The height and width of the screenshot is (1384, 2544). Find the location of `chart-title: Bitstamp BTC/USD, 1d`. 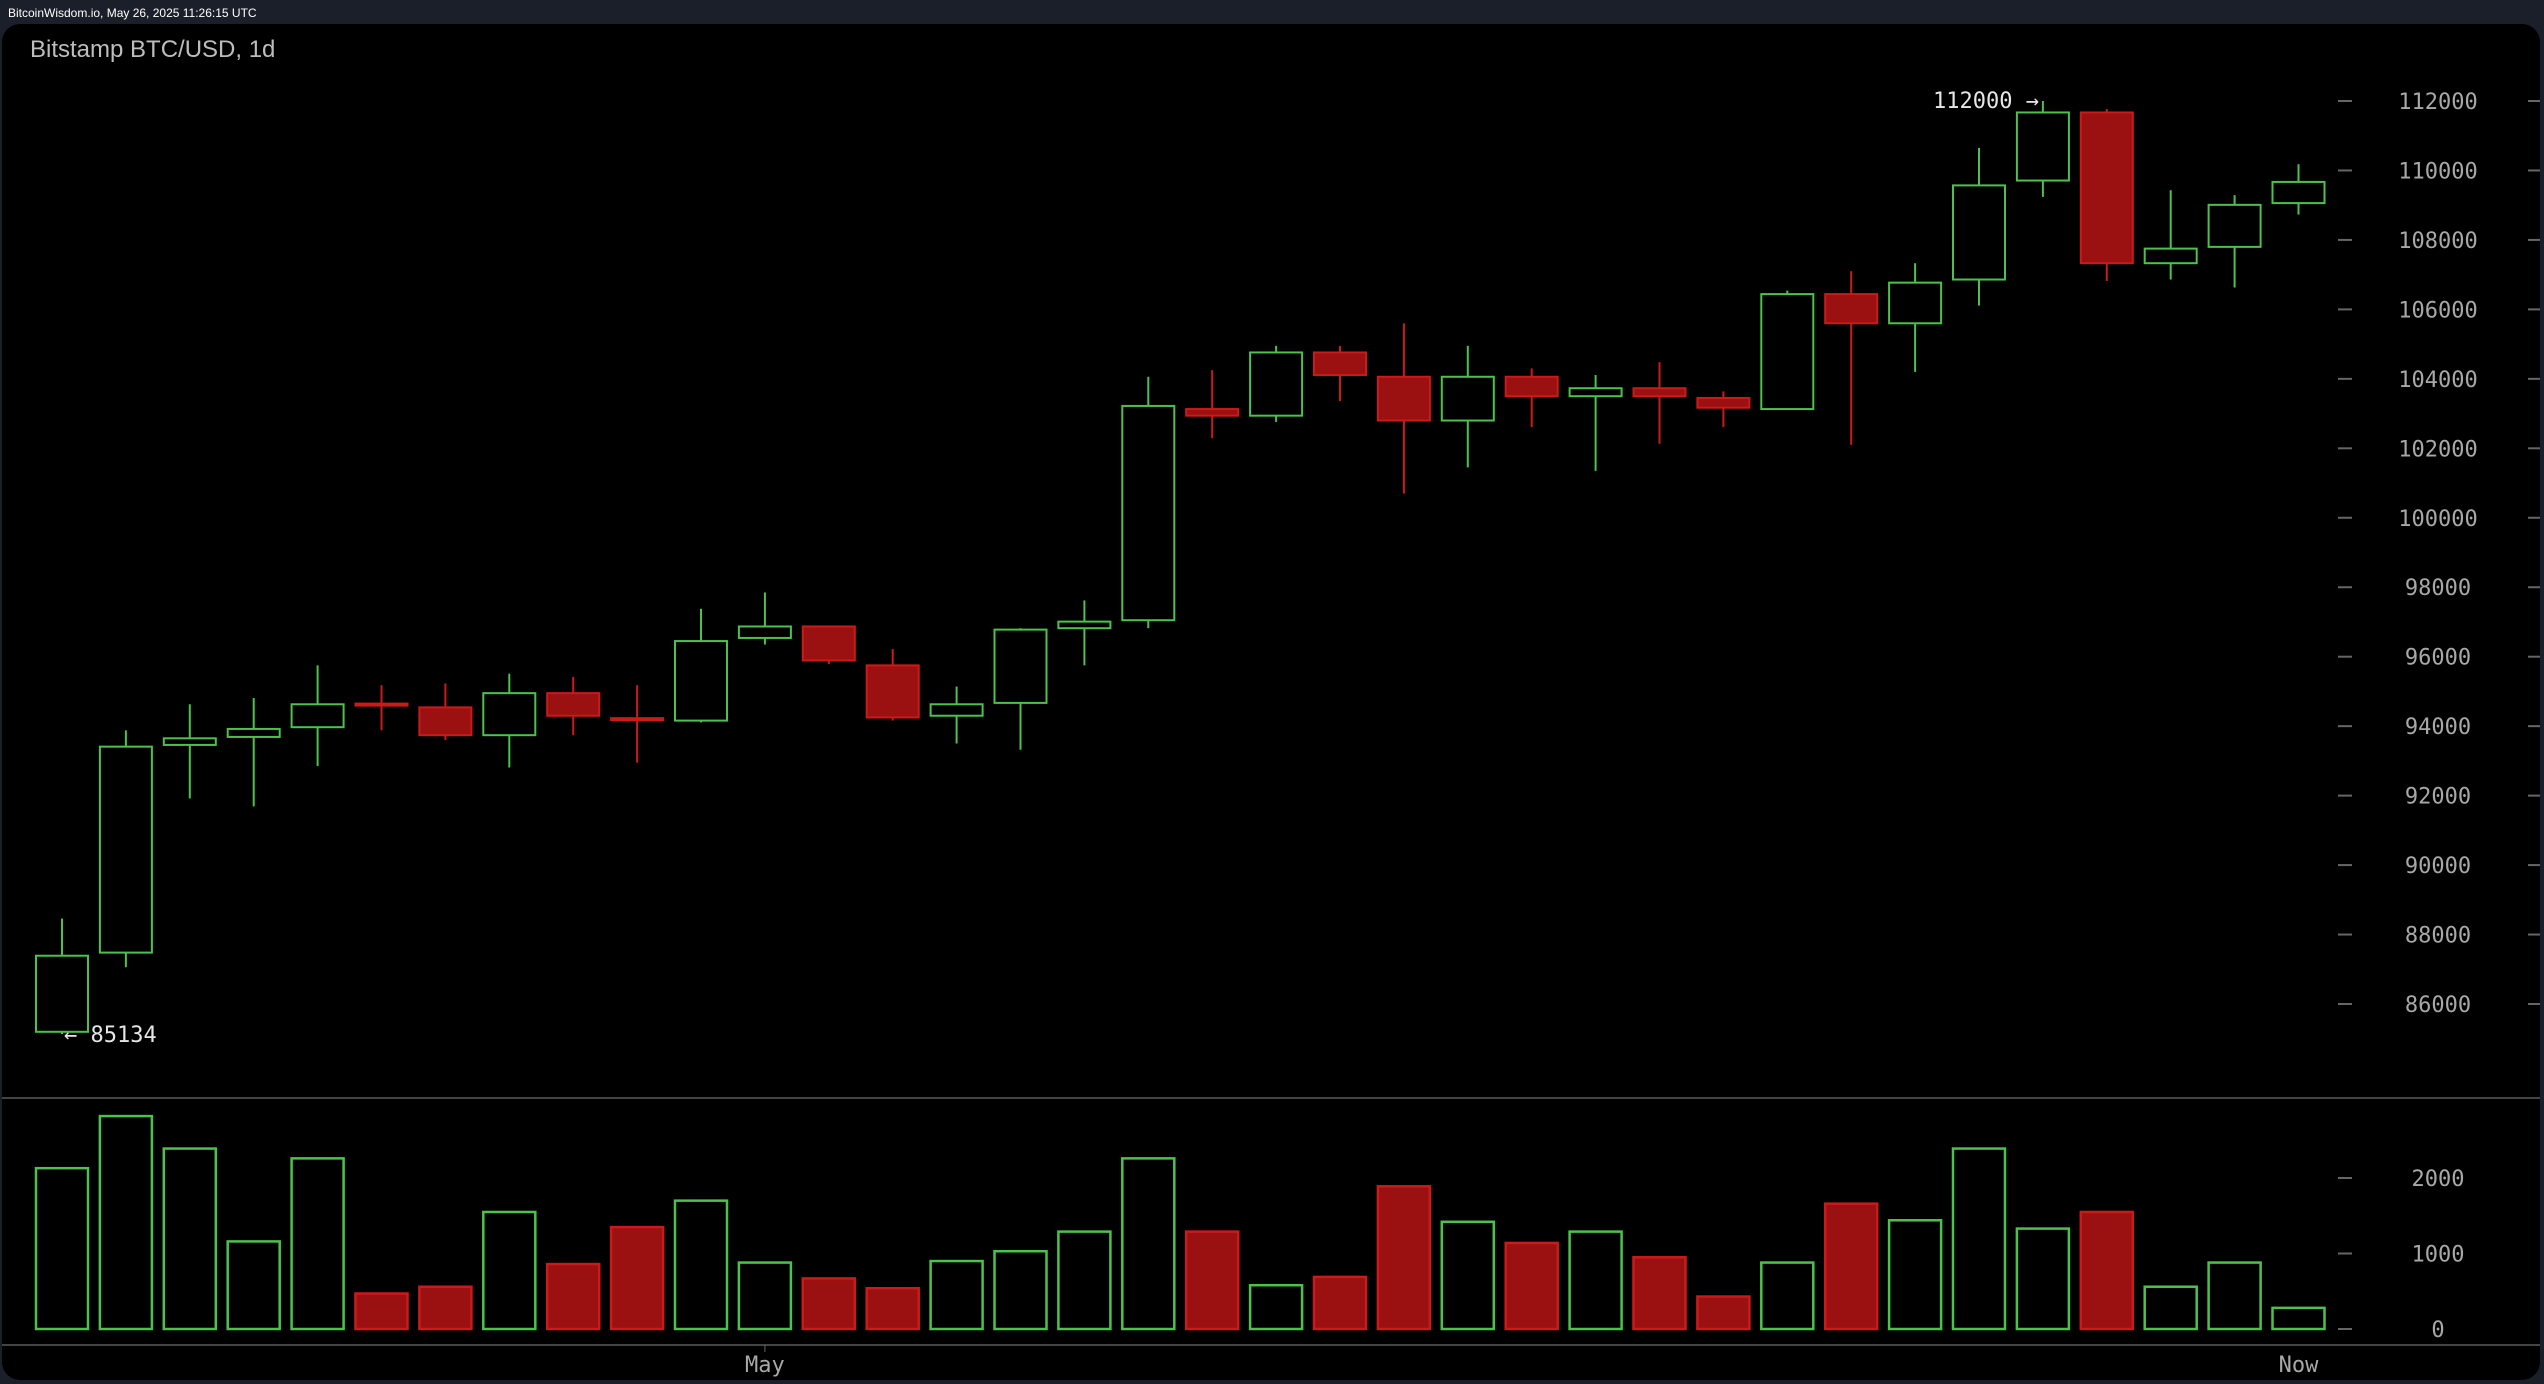

chart-title: Bitstamp BTC/USD, 1d is located at coordinates (153, 49).